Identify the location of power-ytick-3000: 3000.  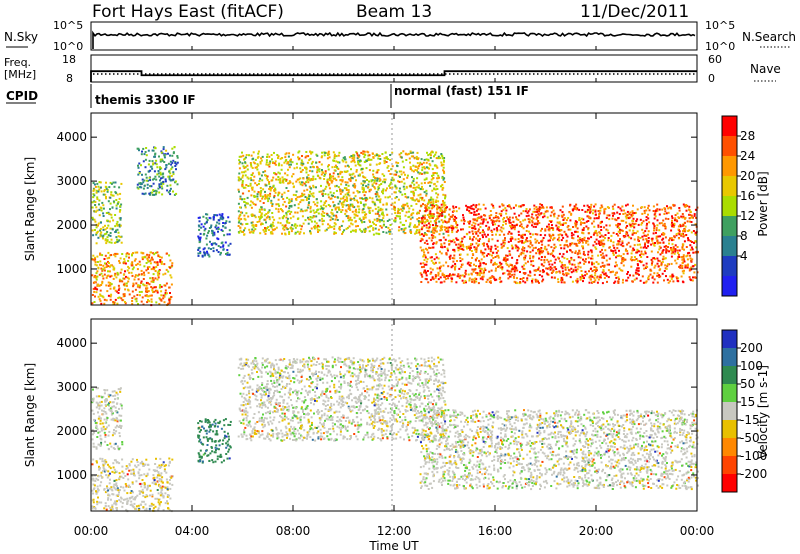
(71, 181).